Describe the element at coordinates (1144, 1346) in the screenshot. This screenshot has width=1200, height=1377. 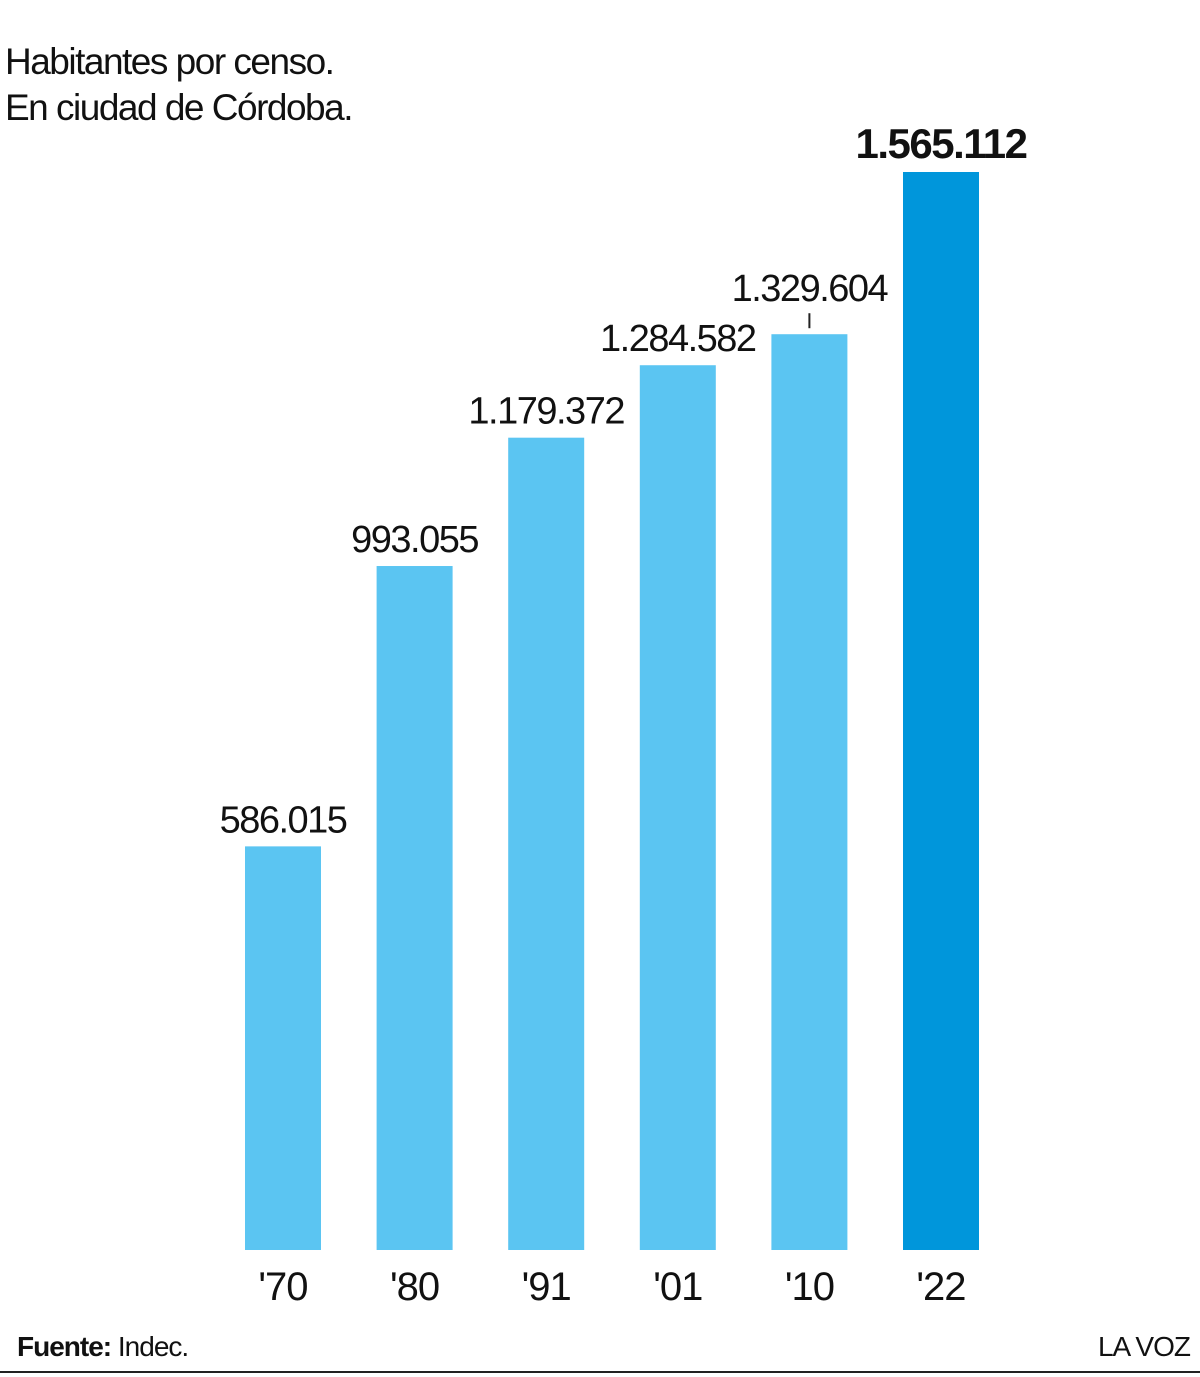
I see `brand: LA VOZ` at that location.